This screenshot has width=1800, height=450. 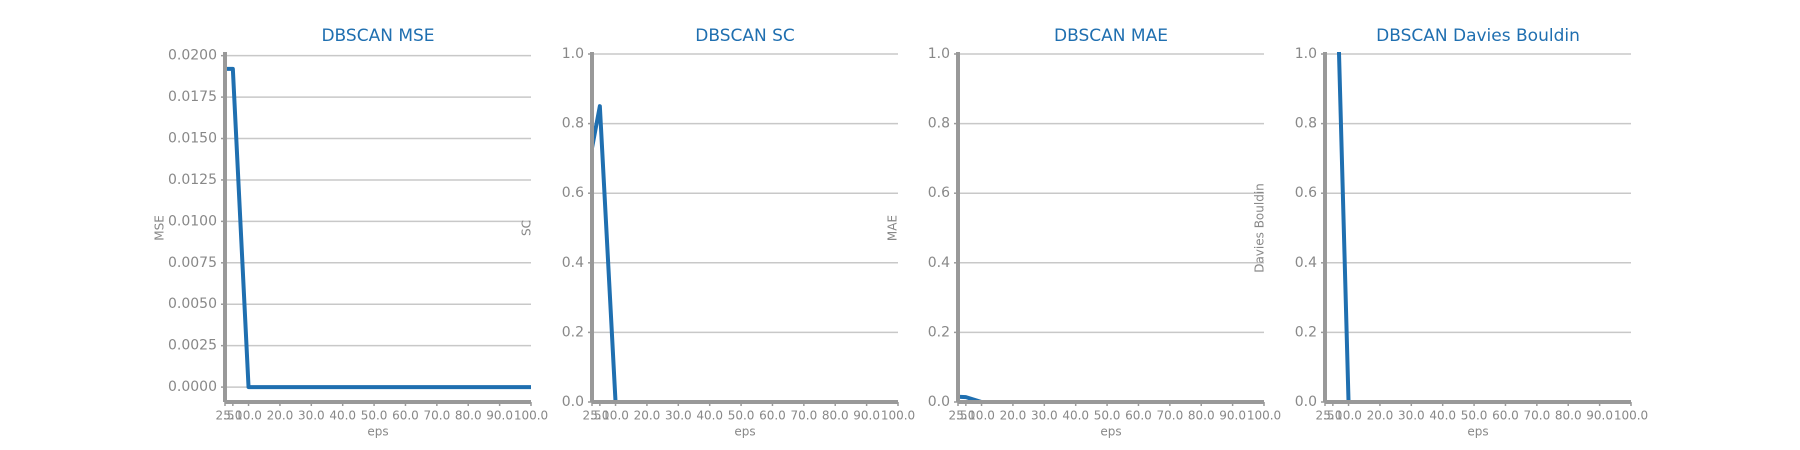 What do you see at coordinates (192, 180) in the screenshot?
I see `y-tick-label: 0.0125` at bounding box center [192, 180].